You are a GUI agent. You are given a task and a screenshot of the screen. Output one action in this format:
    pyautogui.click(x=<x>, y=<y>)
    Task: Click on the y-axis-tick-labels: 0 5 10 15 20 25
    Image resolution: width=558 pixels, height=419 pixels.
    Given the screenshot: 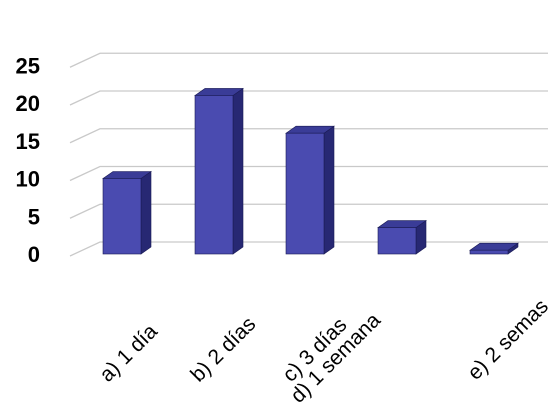 What is the action you would take?
    pyautogui.click(x=28, y=160)
    